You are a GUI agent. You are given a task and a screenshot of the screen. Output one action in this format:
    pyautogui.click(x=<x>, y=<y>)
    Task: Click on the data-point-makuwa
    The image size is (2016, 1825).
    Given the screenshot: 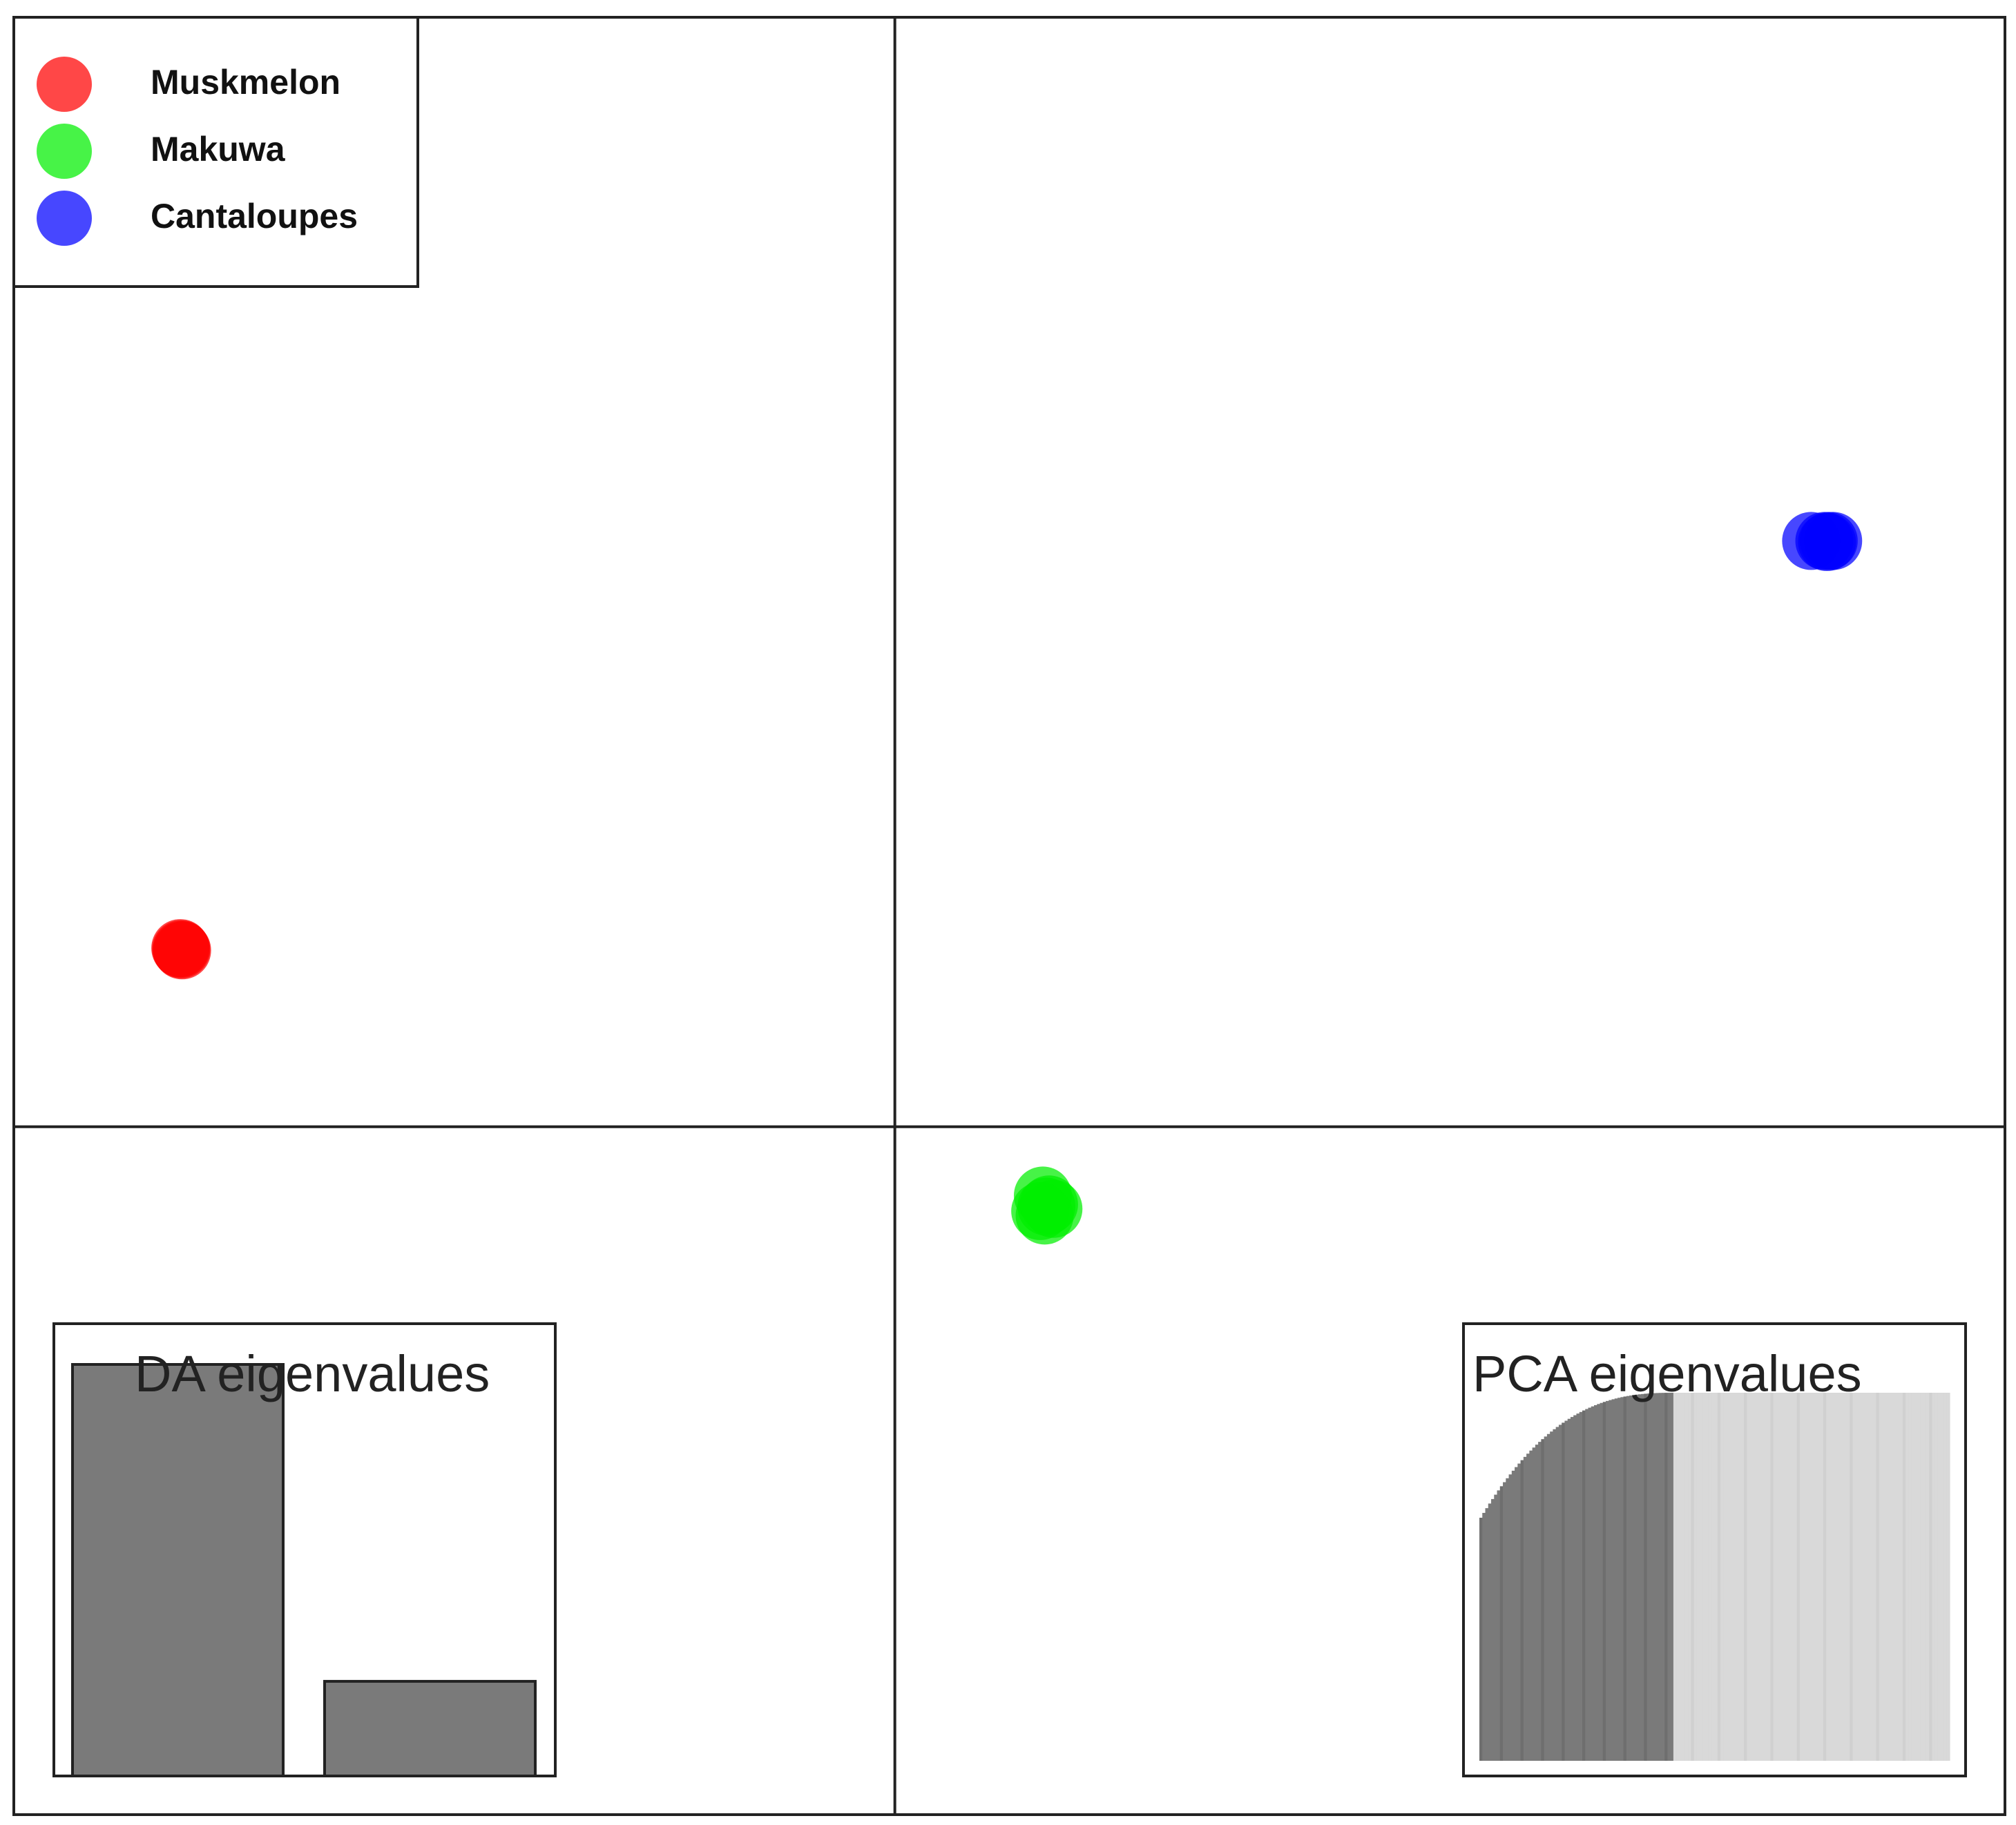 What is the action you would take?
    pyautogui.click(x=1048, y=1204)
    